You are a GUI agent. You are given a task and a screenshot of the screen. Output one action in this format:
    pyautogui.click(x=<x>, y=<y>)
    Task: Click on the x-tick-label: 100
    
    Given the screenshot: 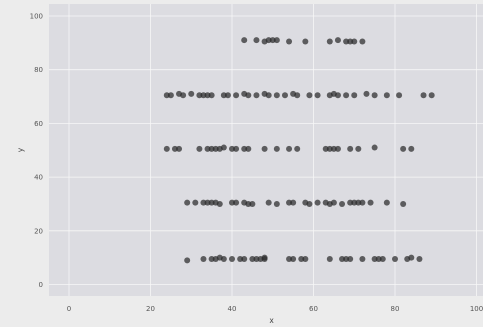 What is the action you would take?
    pyautogui.click(x=476, y=309)
    